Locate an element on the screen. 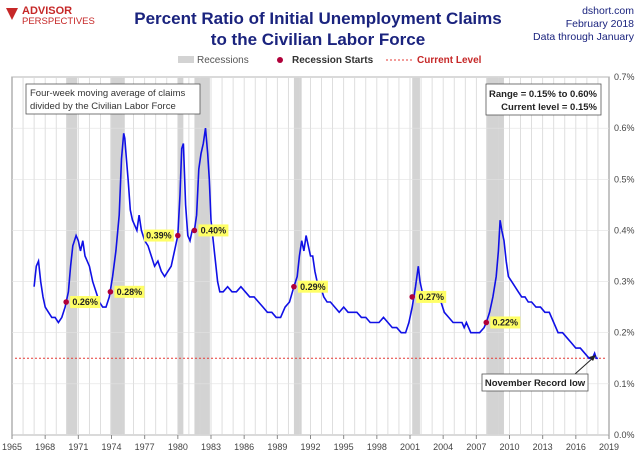 This screenshot has height=465, width=640. x-tick-label: 1965 is located at coordinates (12, 447).